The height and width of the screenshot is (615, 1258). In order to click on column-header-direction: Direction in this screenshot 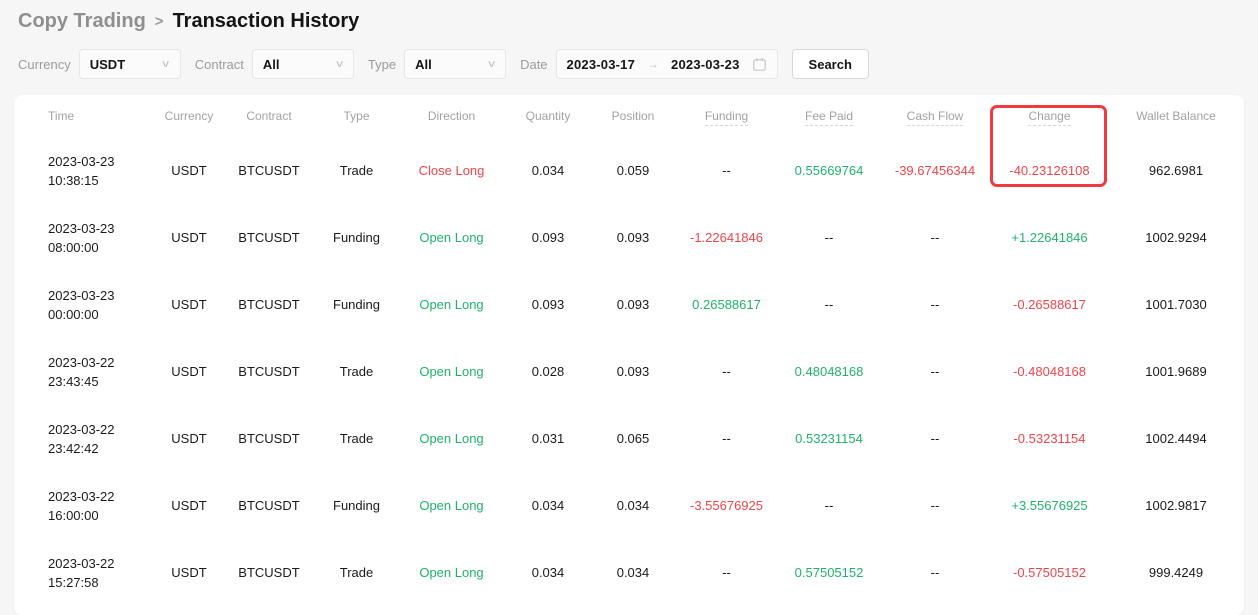, I will do `click(451, 116)`.